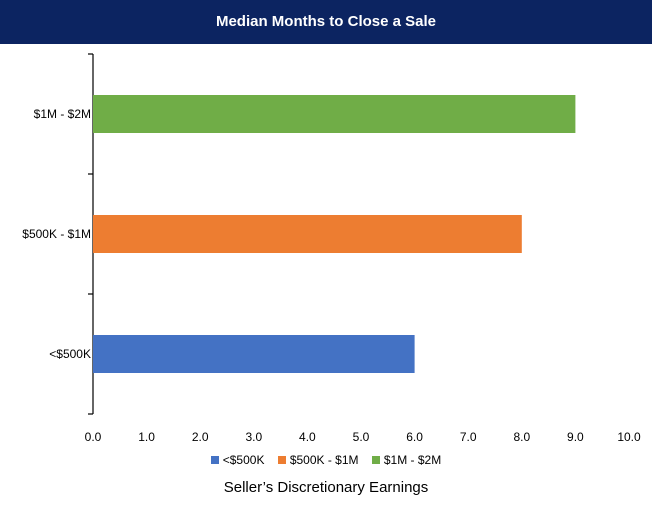 The width and height of the screenshot is (652, 510). I want to click on legend-item-1m-2m: $1M - $2M, so click(406, 460).